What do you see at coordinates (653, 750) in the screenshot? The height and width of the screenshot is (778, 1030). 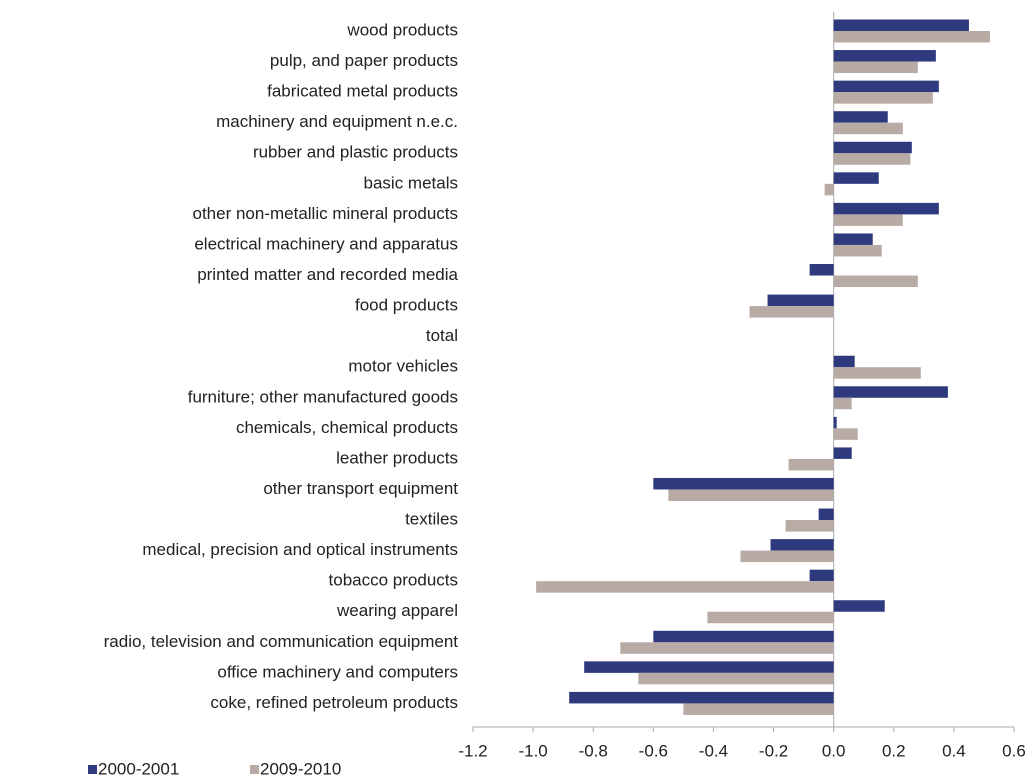 I see `x-tick-label: -0.6` at bounding box center [653, 750].